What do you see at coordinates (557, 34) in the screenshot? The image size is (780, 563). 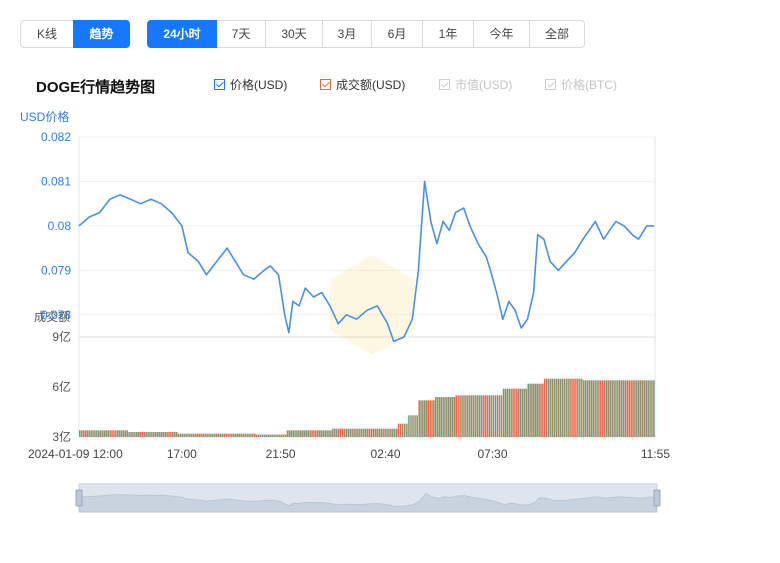 I see `tab-all: 全部` at bounding box center [557, 34].